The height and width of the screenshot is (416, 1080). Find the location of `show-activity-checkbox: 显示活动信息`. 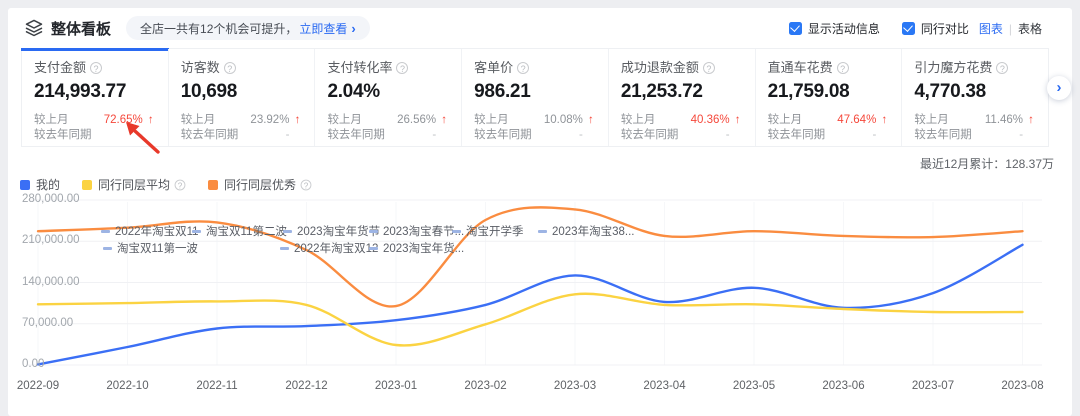

show-activity-checkbox: 显示活动信息 is located at coordinates (834, 28).